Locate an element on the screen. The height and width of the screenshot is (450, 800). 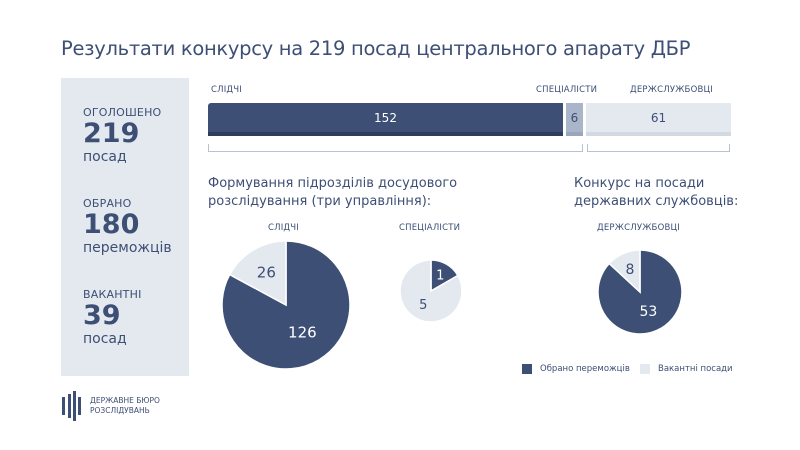
summary-value: 219 is located at coordinates (111, 133).